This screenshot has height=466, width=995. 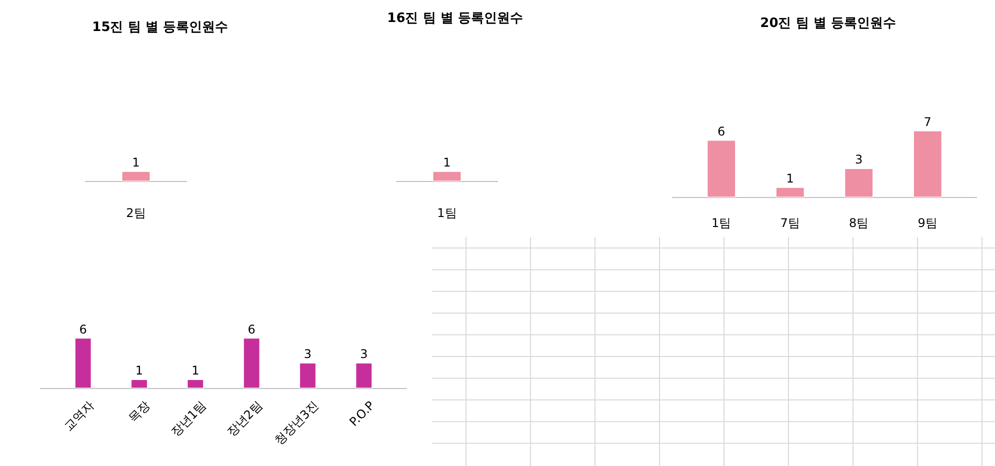 What do you see at coordinates (790, 223) in the screenshot?
I see `x-tick-label: 7팀` at bounding box center [790, 223].